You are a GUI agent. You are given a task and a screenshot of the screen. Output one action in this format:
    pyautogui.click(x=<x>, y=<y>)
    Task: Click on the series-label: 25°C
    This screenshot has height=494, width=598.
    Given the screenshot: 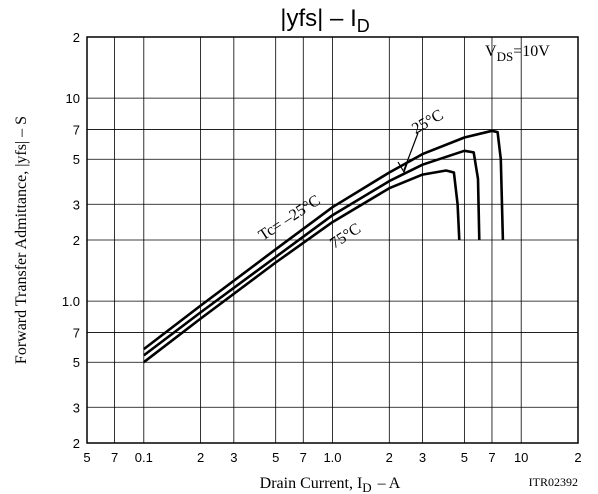 What is the action you would take?
    pyautogui.click(x=427, y=121)
    